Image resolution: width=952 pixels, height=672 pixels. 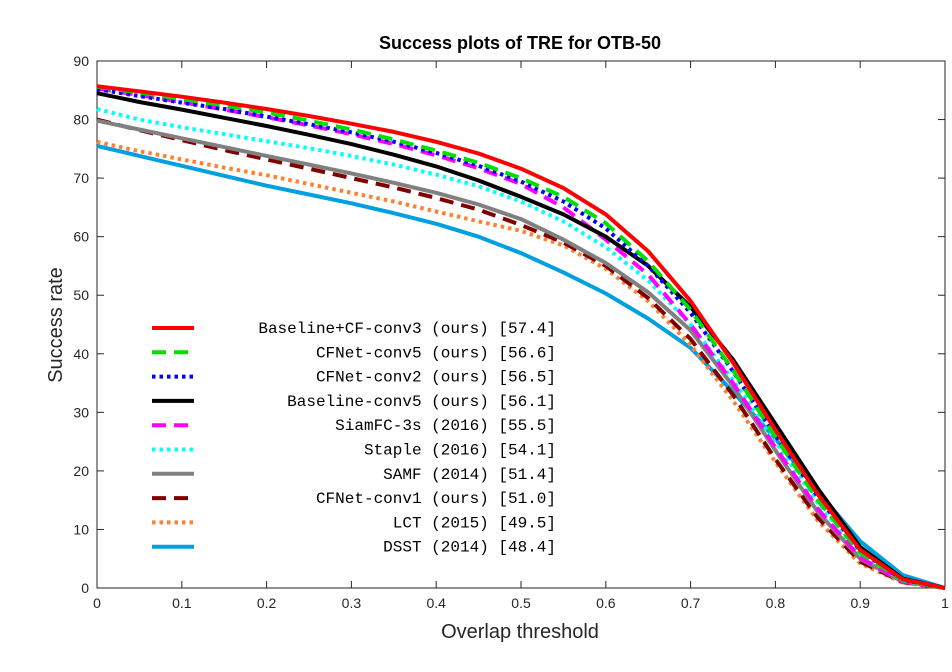 What do you see at coordinates (421, 402) in the screenshot?
I see `legend-label-4: Baseline-conv5 (ours) [56.1]` at bounding box center [421, 402].